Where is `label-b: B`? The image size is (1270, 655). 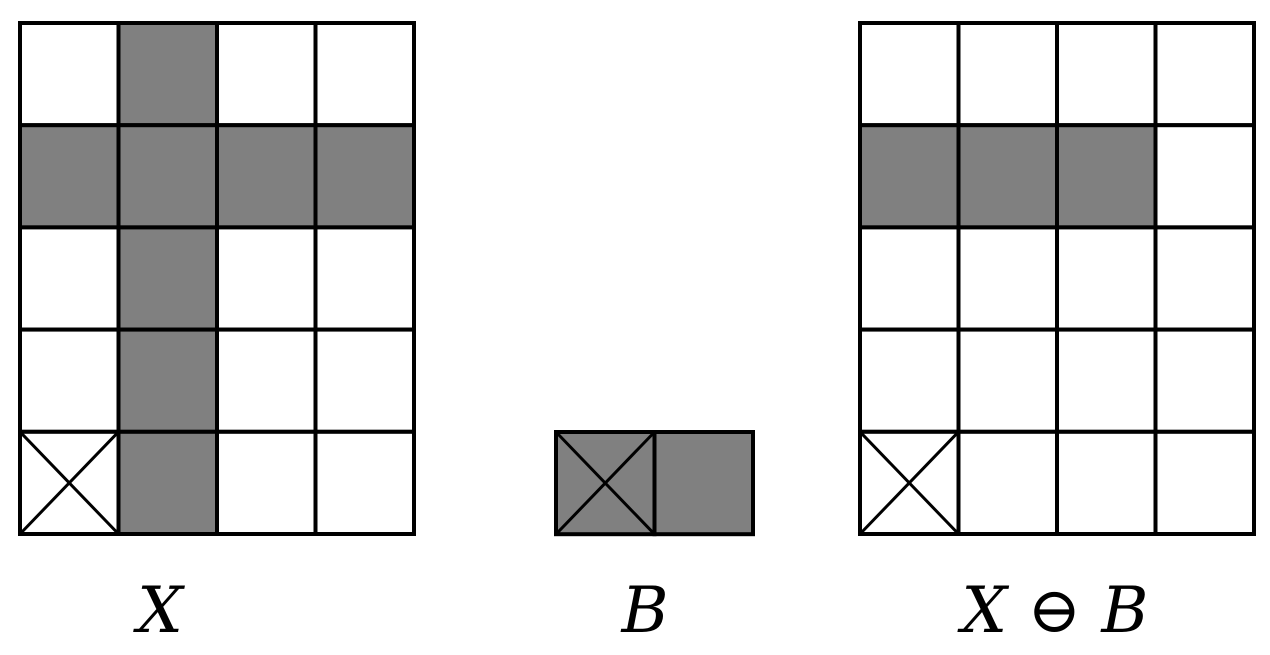
label-b: B is located at coordinates (644, 611).